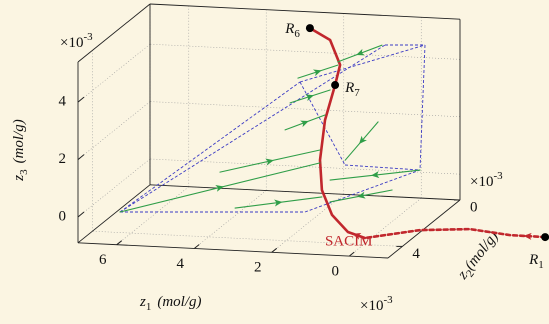 This screenshot has height=324, width=549. I want to click on point-label-sub: 6, so click(297, 34).